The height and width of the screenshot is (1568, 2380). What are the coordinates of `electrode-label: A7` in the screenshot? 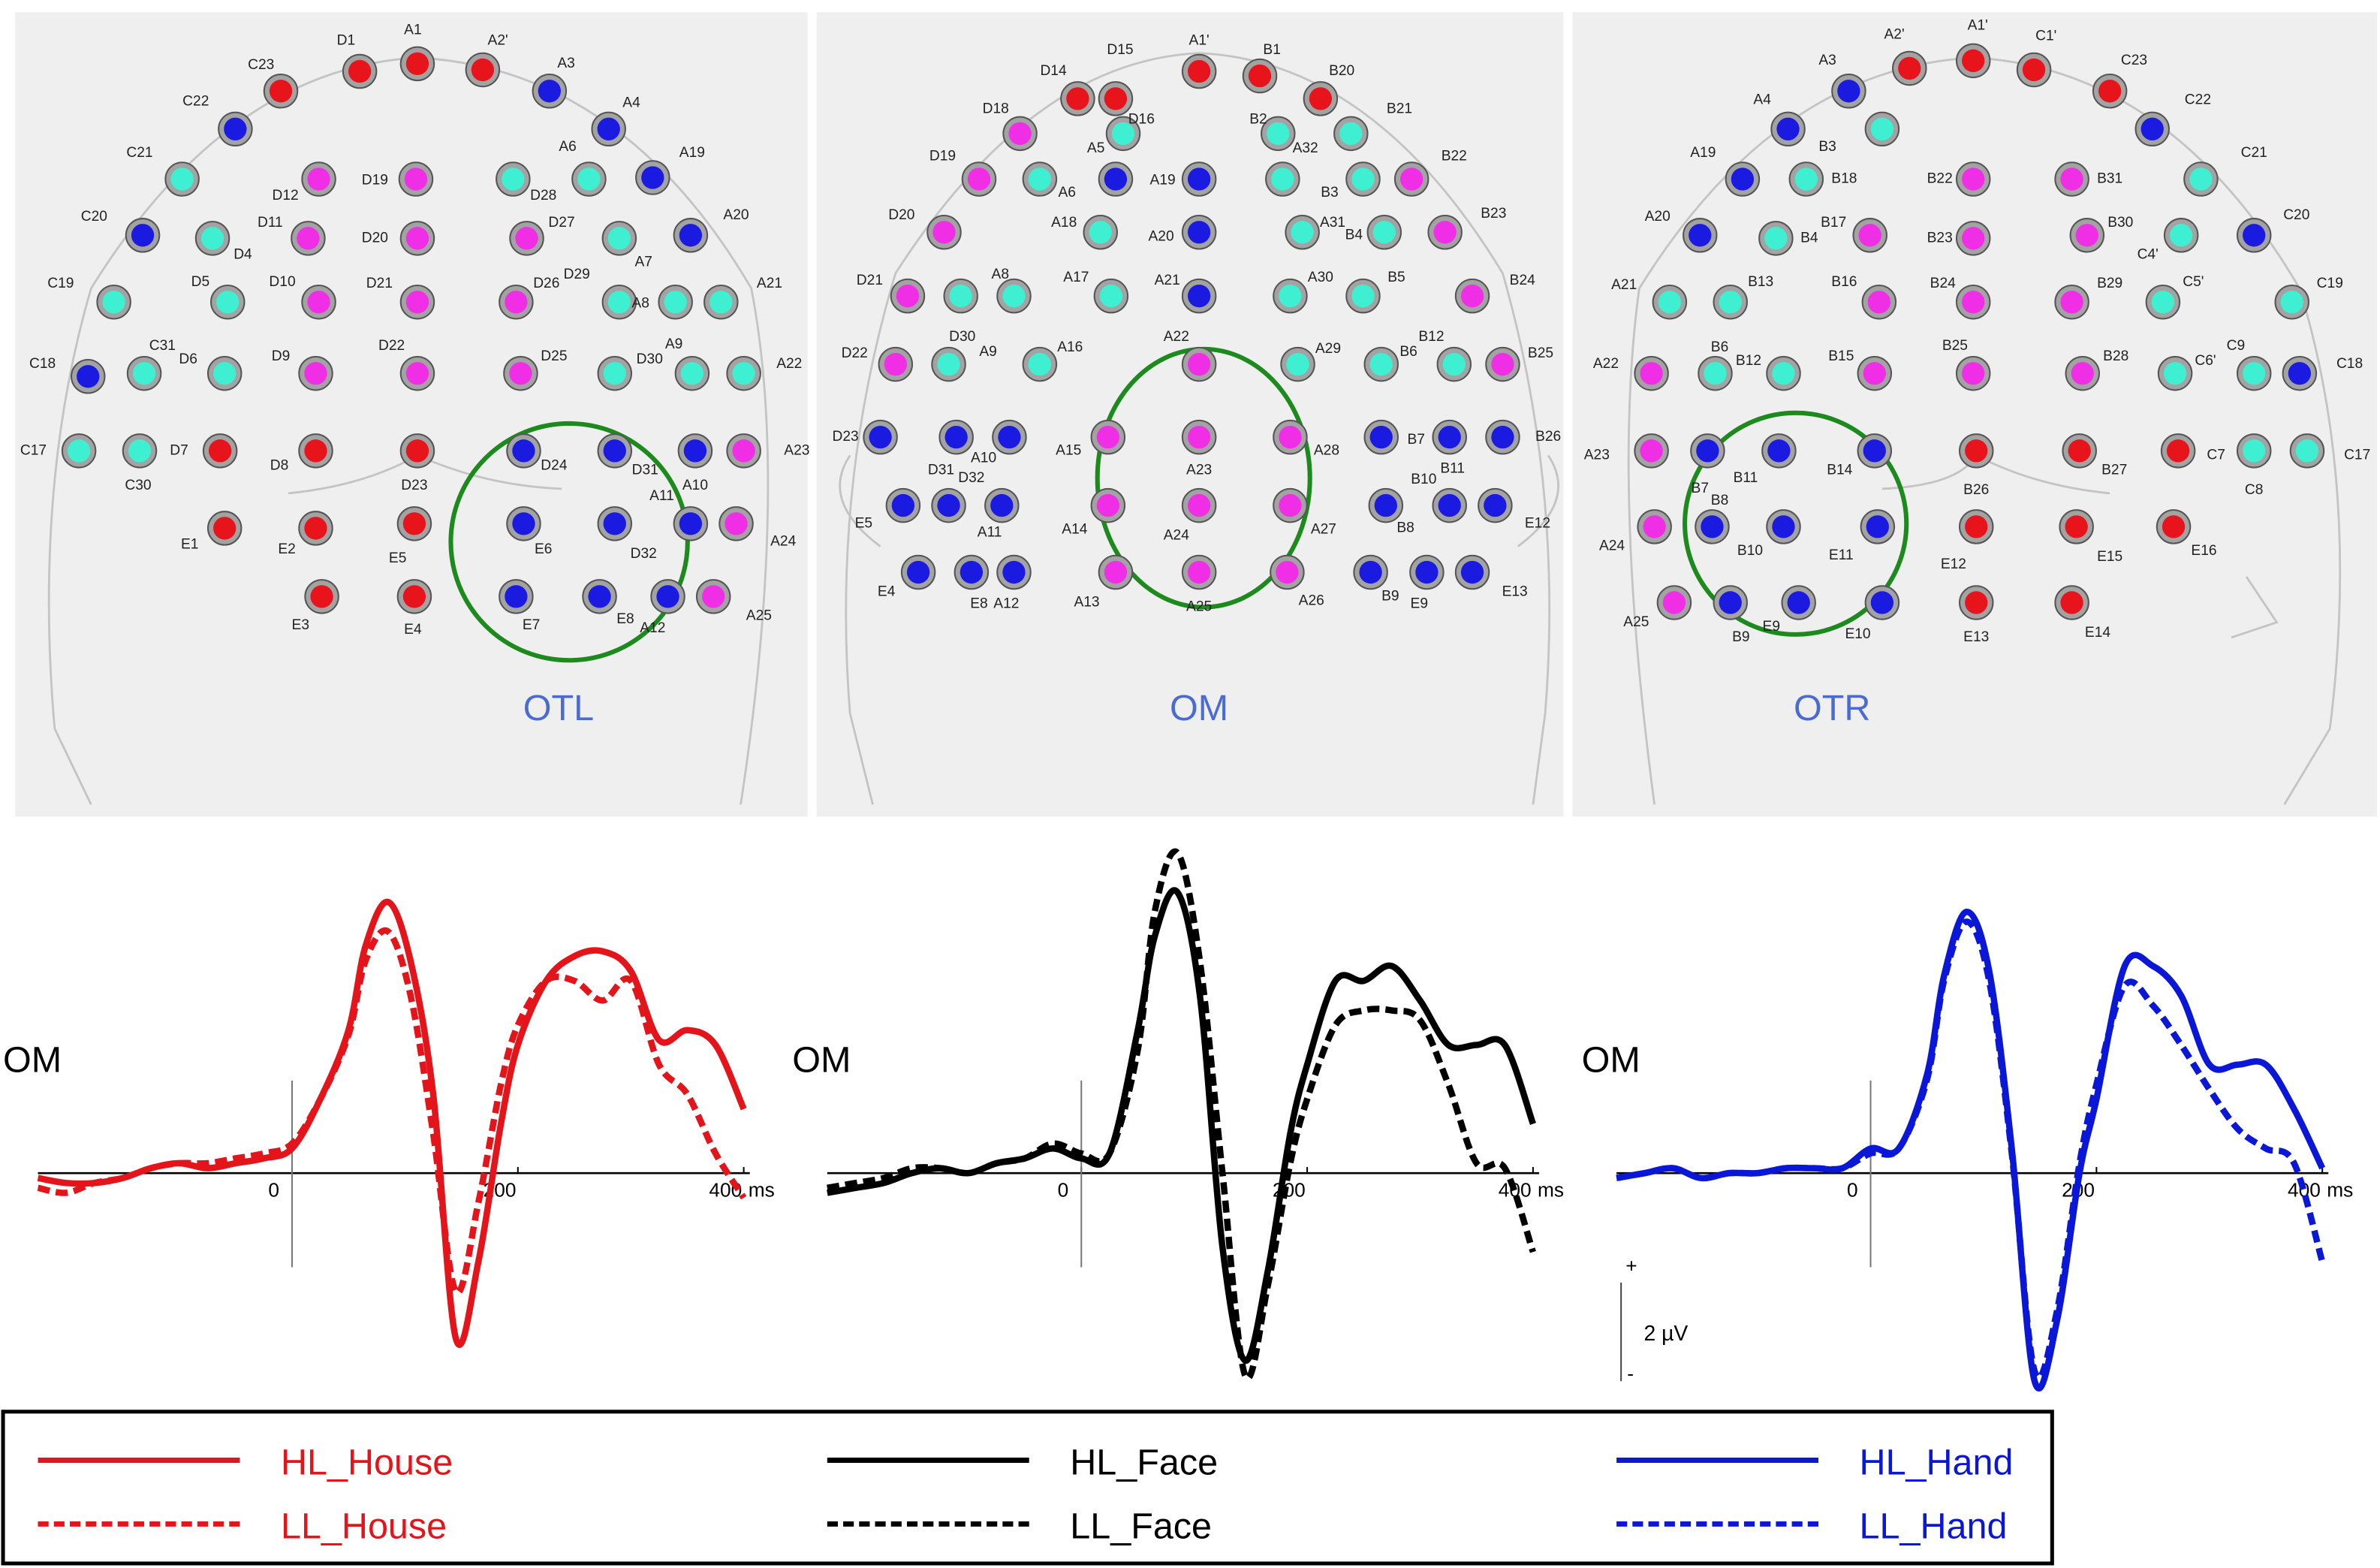 It's located at (643, 262).